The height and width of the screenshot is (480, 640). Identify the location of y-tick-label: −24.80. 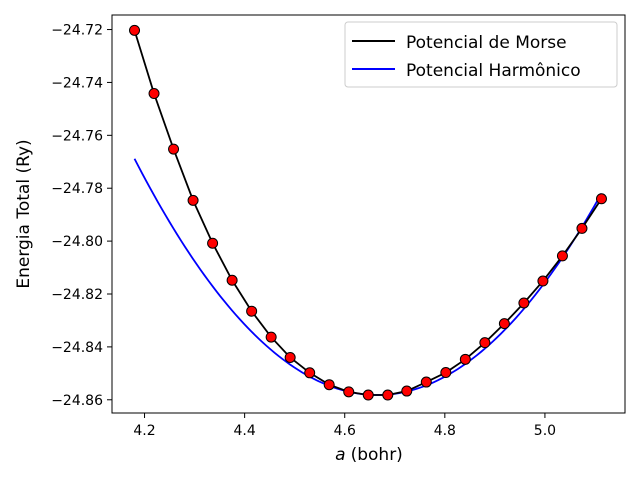
(77, 242).